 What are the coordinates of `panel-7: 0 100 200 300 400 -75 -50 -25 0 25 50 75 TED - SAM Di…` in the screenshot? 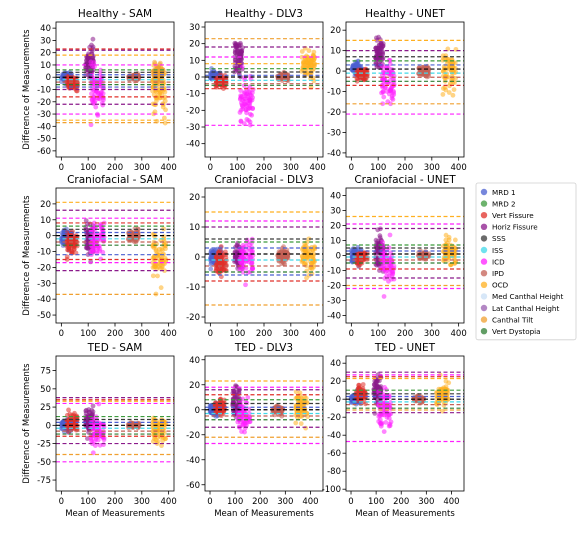 It's located at (99, 430).